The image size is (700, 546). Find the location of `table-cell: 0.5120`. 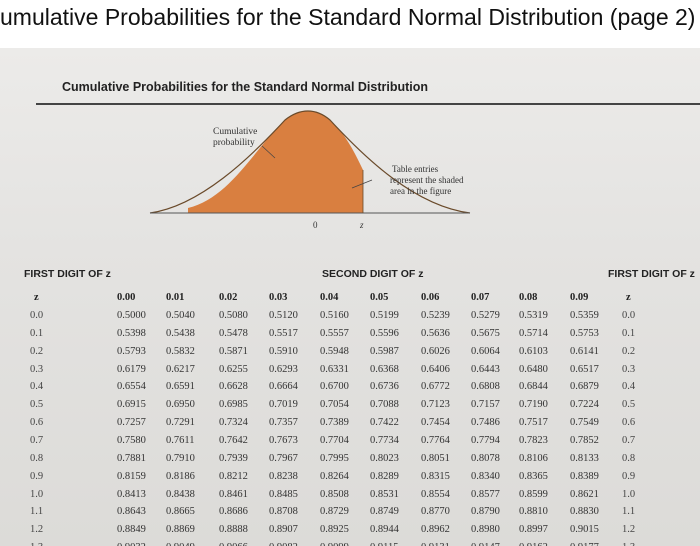

table-cell: 0.5120 is located at coordinates (283, 315).